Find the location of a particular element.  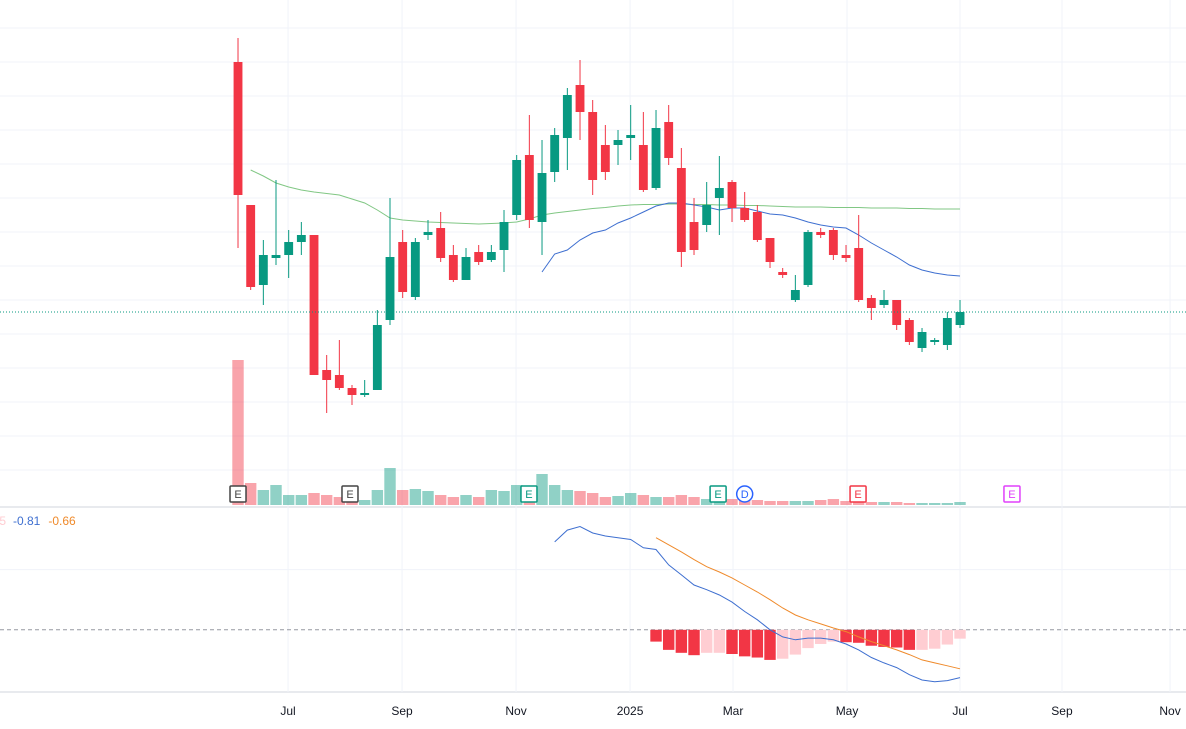

x-tick-label: Sep is located at coordinates (402, 711).